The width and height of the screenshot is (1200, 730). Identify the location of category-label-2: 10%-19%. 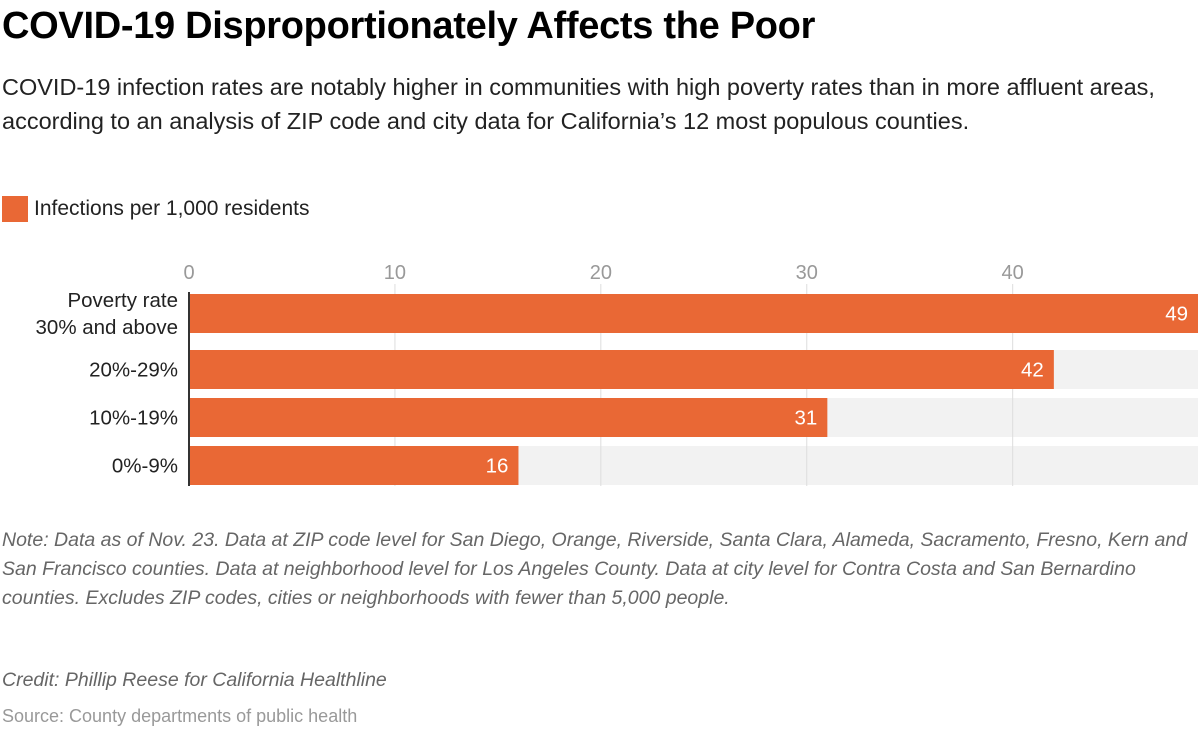
(133, 418).